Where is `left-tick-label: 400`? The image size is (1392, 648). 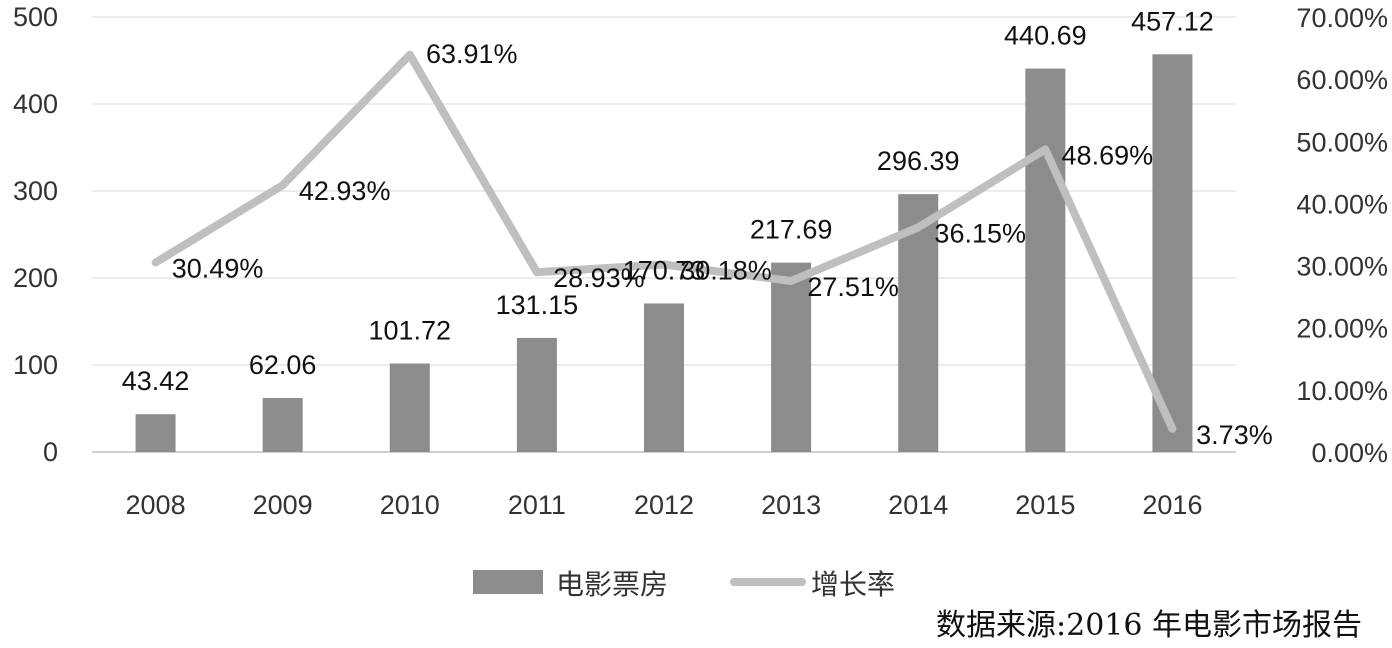 left-tick-label: 400 is located at coordinates (35, 104).